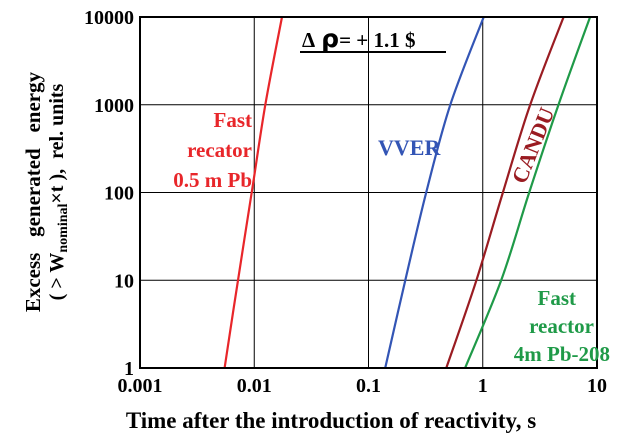 This screenshot has height=434, width=619. Describe the element at coordinates (124, 281) in the screenshot. I see `y-tick-label: 10` at that location.